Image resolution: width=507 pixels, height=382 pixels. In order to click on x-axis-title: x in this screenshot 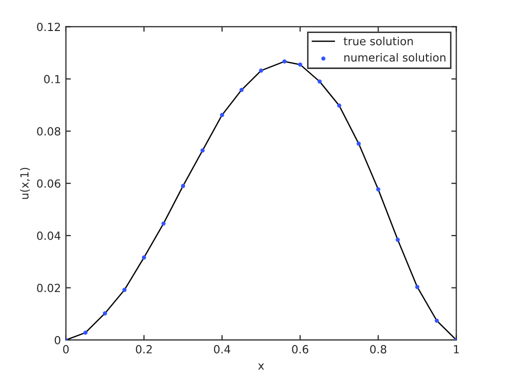, I will do `click(261, 367)`.